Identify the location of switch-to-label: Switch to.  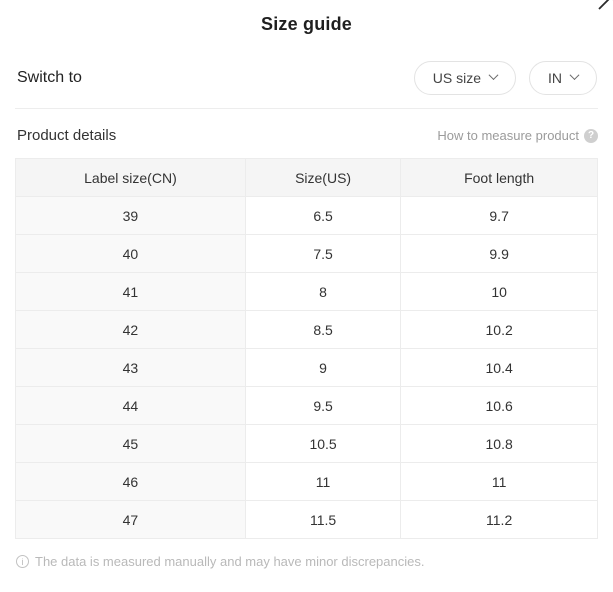
(49, 77).